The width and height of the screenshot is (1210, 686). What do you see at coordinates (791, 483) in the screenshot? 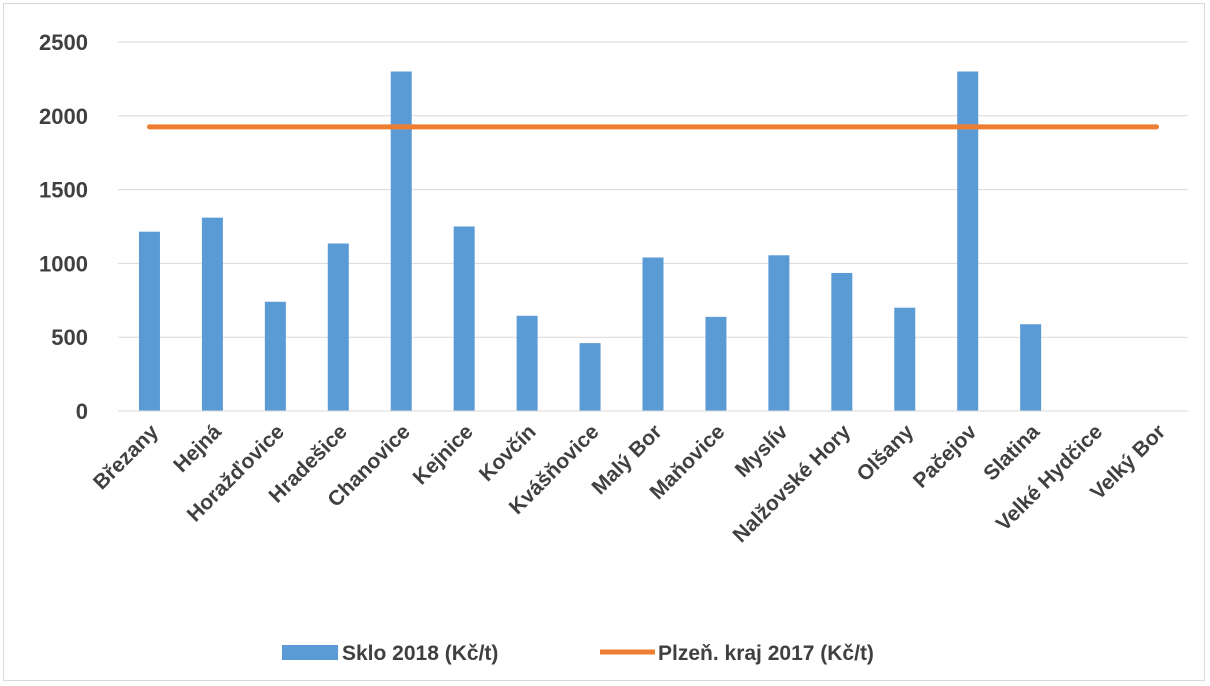
I see `x-category-label: Nalžovské Hory` at bounding box center [791, 483].